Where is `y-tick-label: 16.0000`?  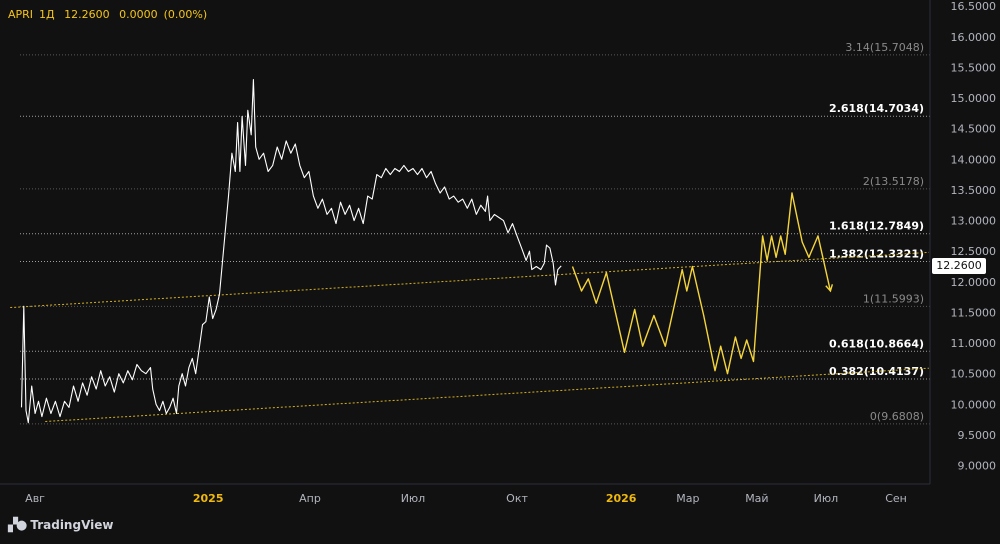
y-tick-label: 16.0000 is located at coordinates (974, 37).